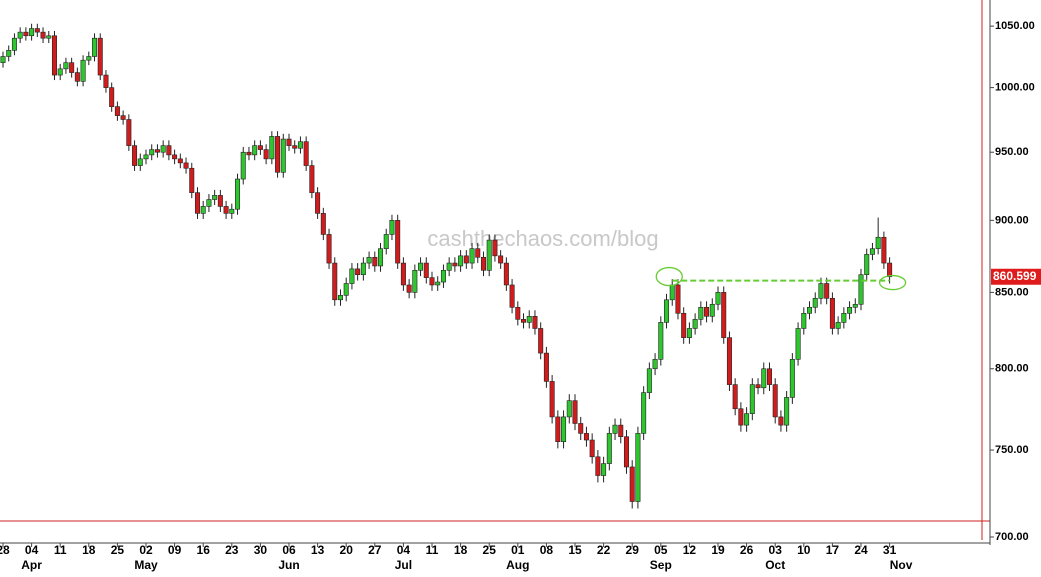 The height and width of the screenshot is (577, 1041). I want to click on y-tick-label: 900.00, so click(1012, 220).